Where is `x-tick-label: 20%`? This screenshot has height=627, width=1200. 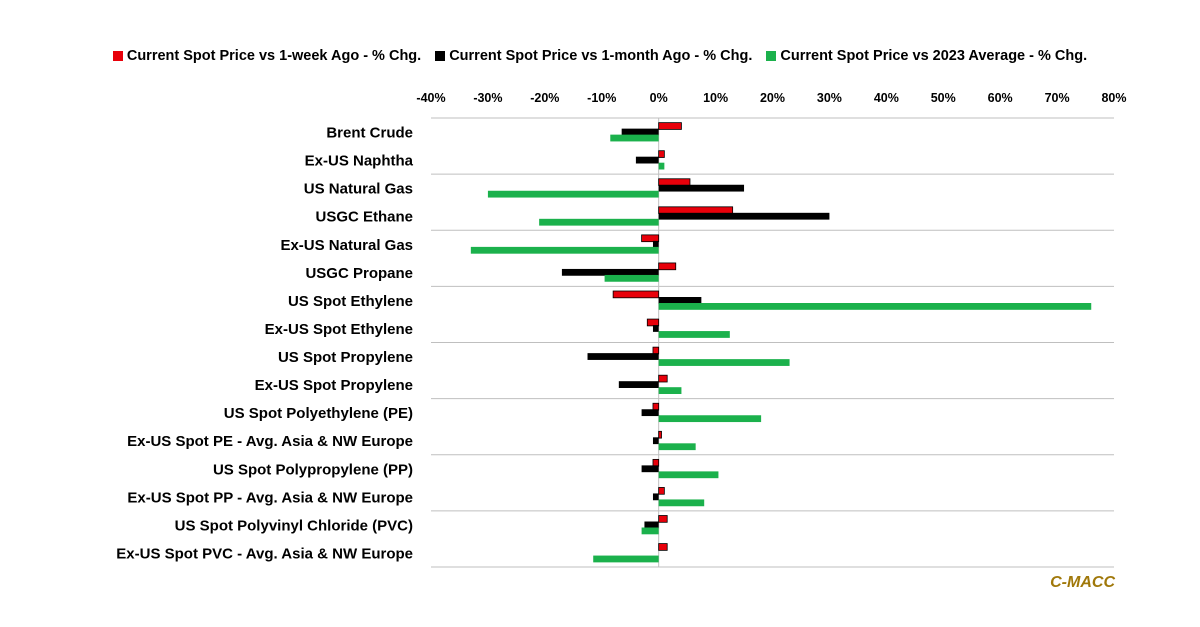 x-tick-label: 20% is located at coordinates (772, 98).